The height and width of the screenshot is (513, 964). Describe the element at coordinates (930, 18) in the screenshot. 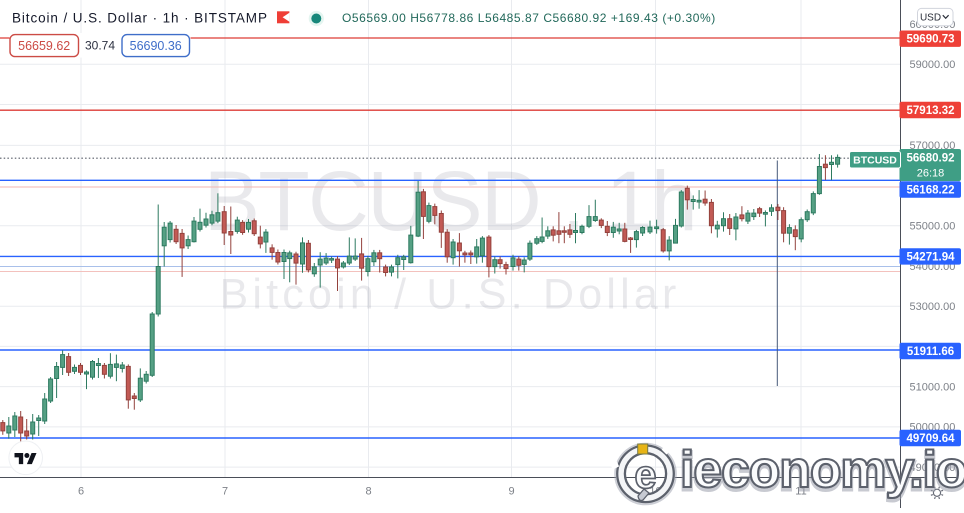

I see `svg-text: USD` at that location.